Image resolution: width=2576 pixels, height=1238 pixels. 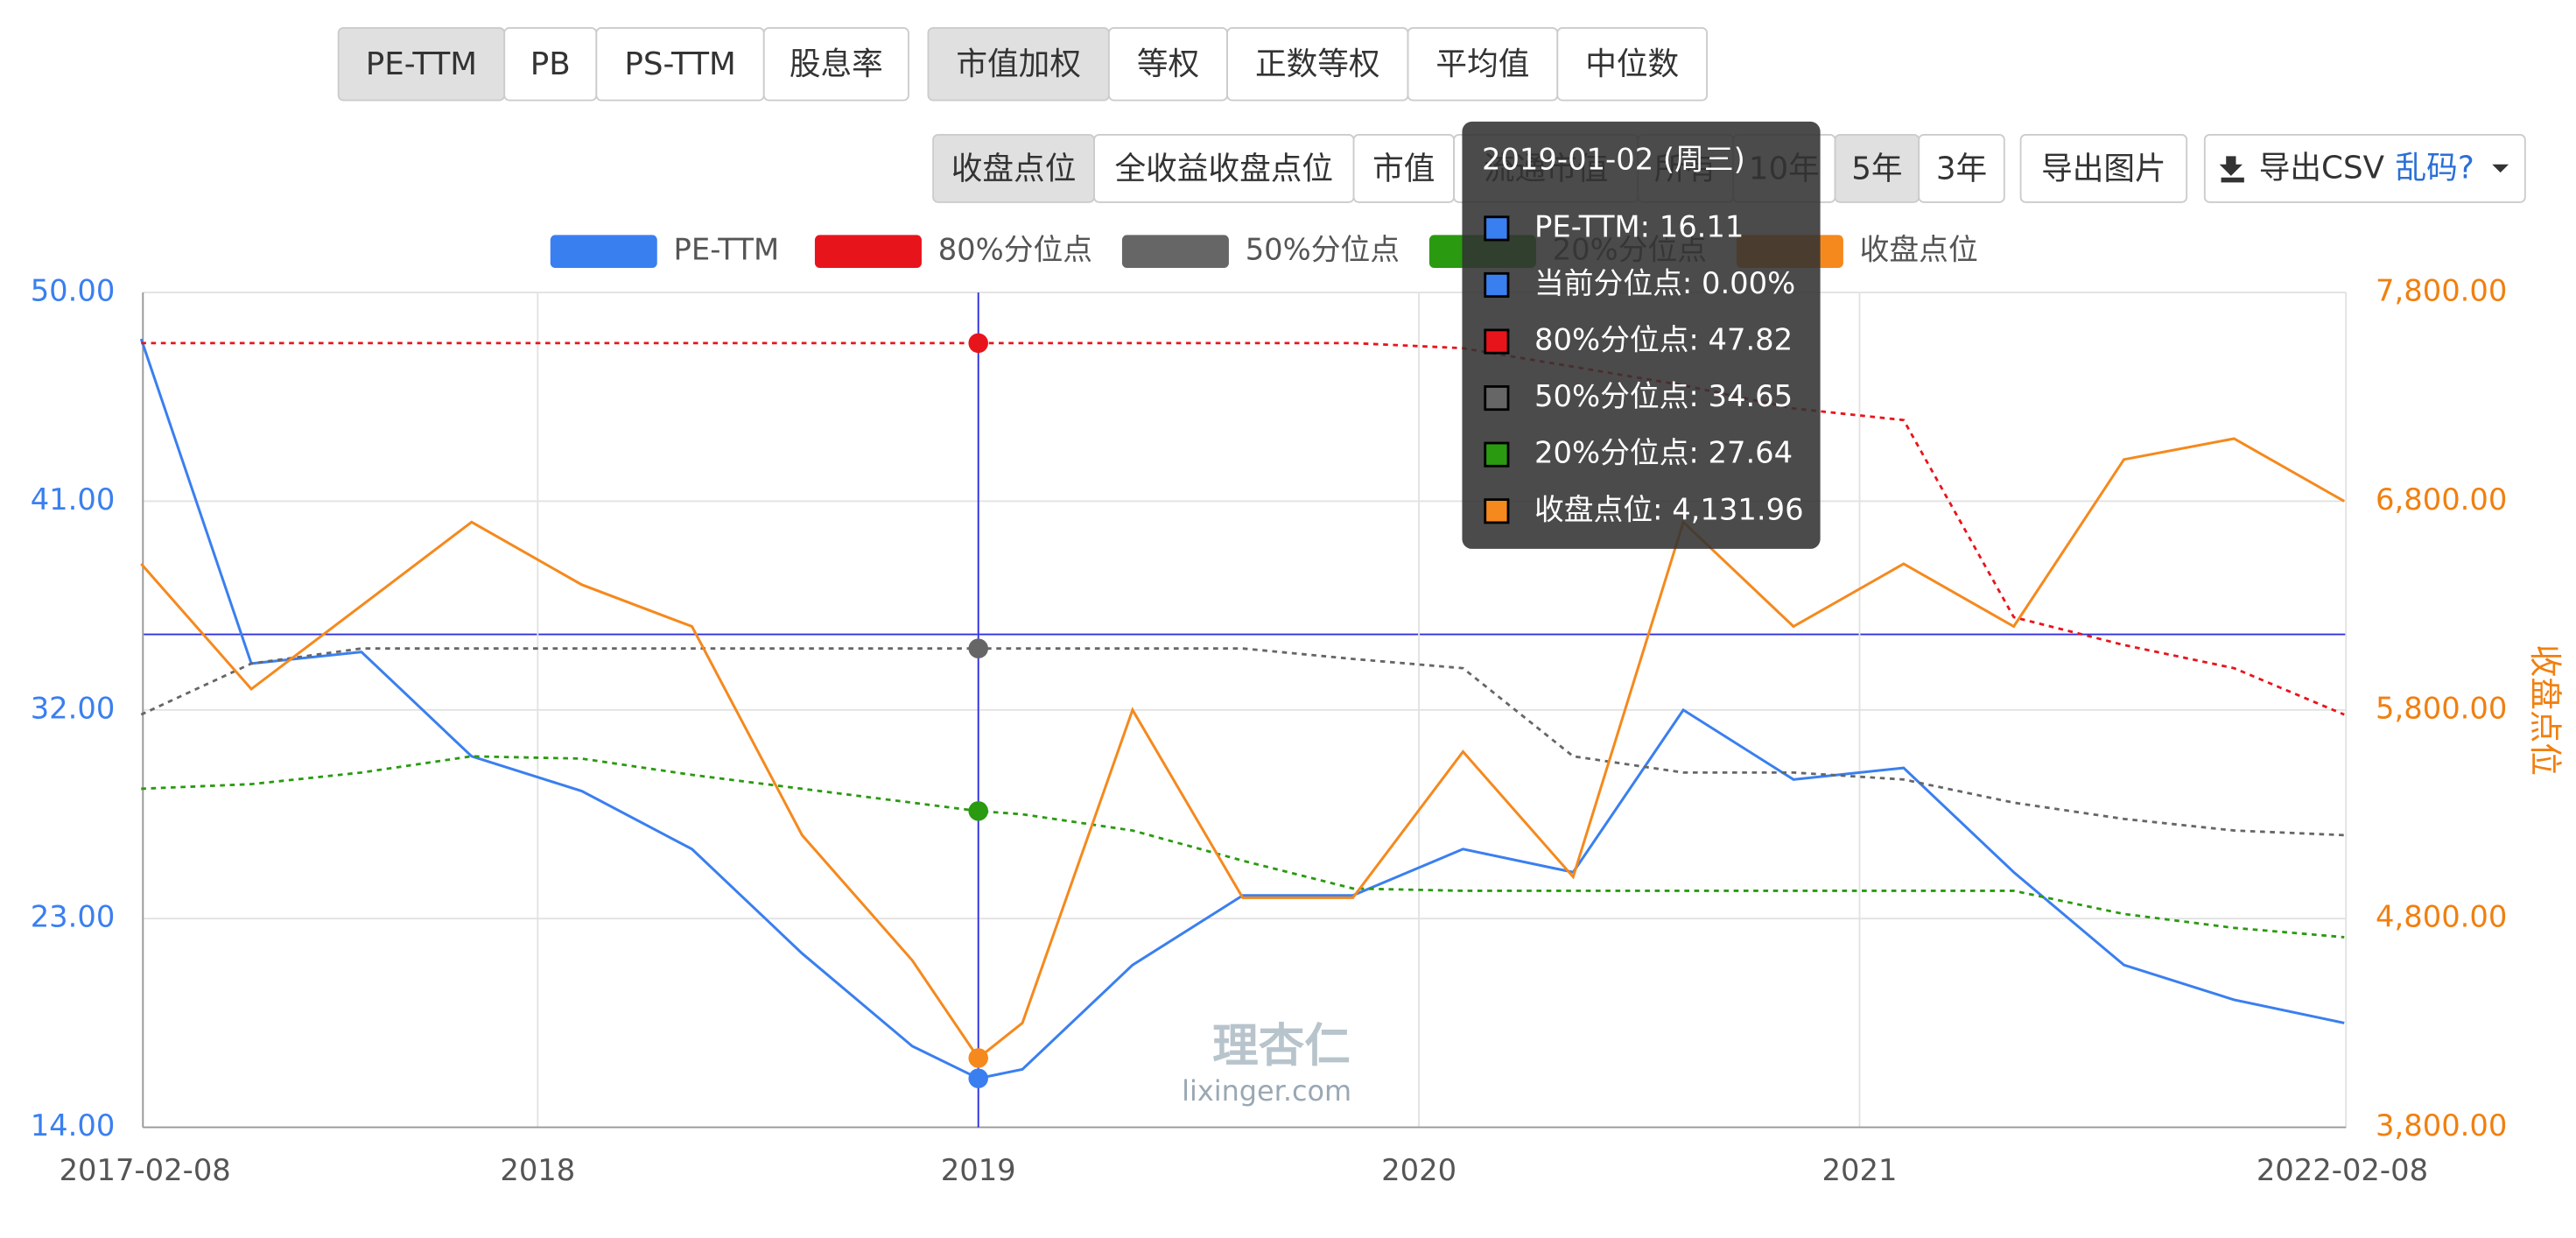 I want to click on y2-axis-label: 收盘点位, so click(x=2545, y=710).